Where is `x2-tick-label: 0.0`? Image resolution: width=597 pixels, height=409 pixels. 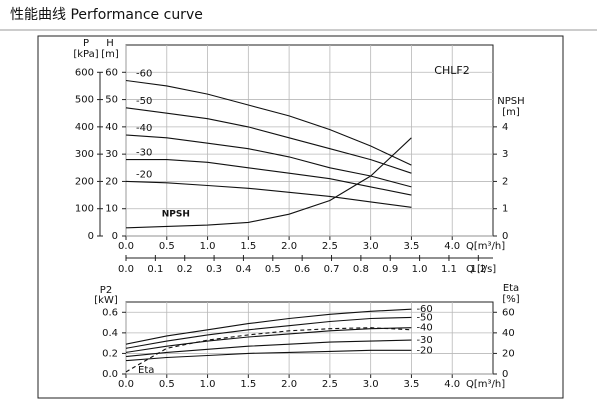
x2-tick-label: 0.0 is located at coordinates (126, 269).